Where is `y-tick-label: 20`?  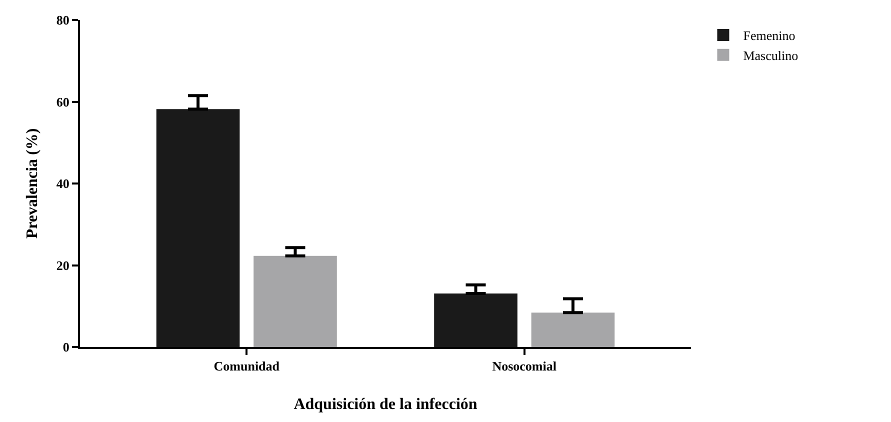 y-tick-label: 20 is located at coordinates (63, 265).